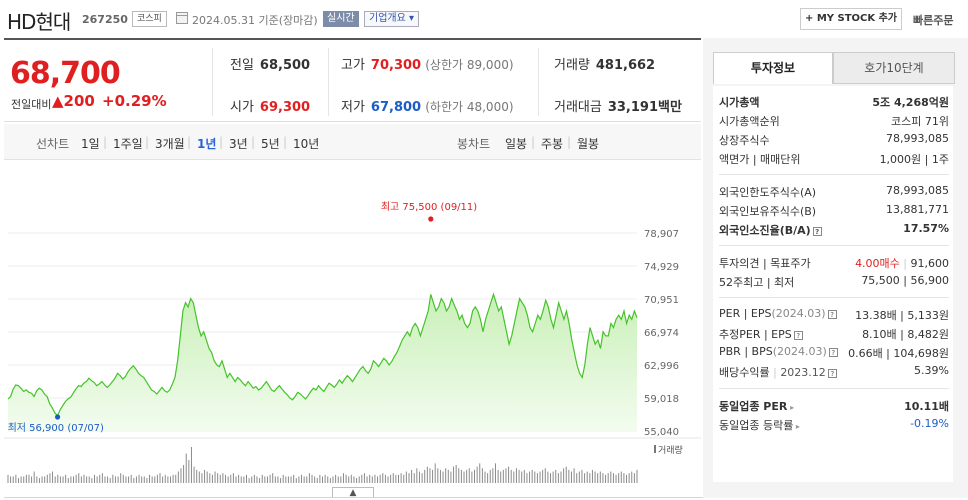 This screenshot has height=500, width=968. Describe the element at coordinates (429, 207) in the screenshot. I see `high-label: 최고 75,500 (09/11)` at that location.